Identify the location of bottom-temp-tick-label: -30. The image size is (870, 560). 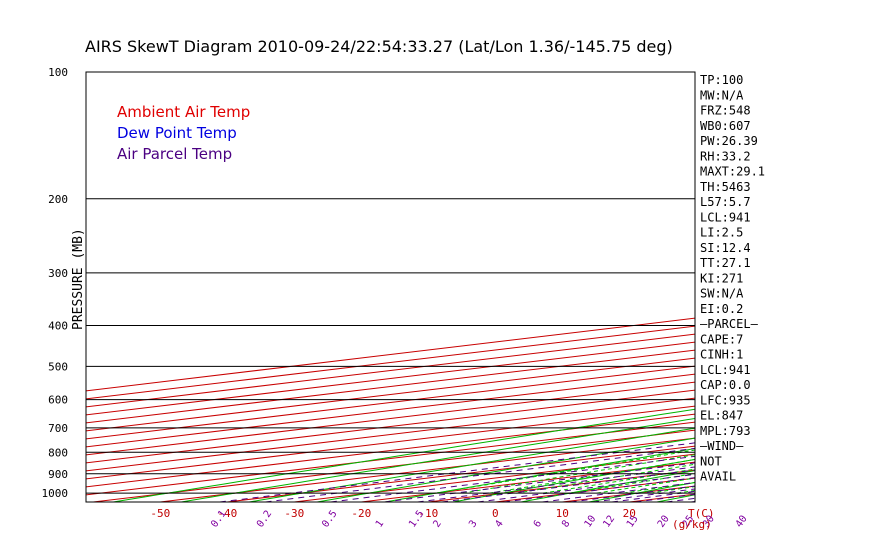
(294, 513).